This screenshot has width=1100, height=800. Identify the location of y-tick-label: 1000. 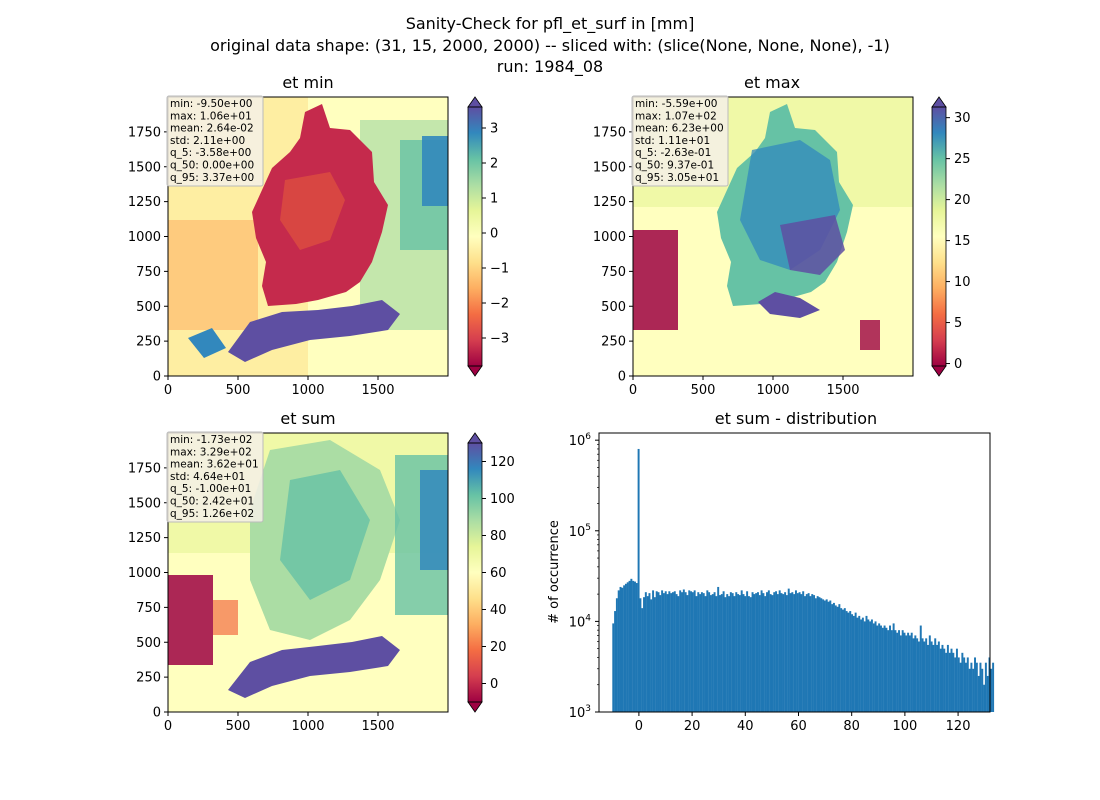
(609, 237).